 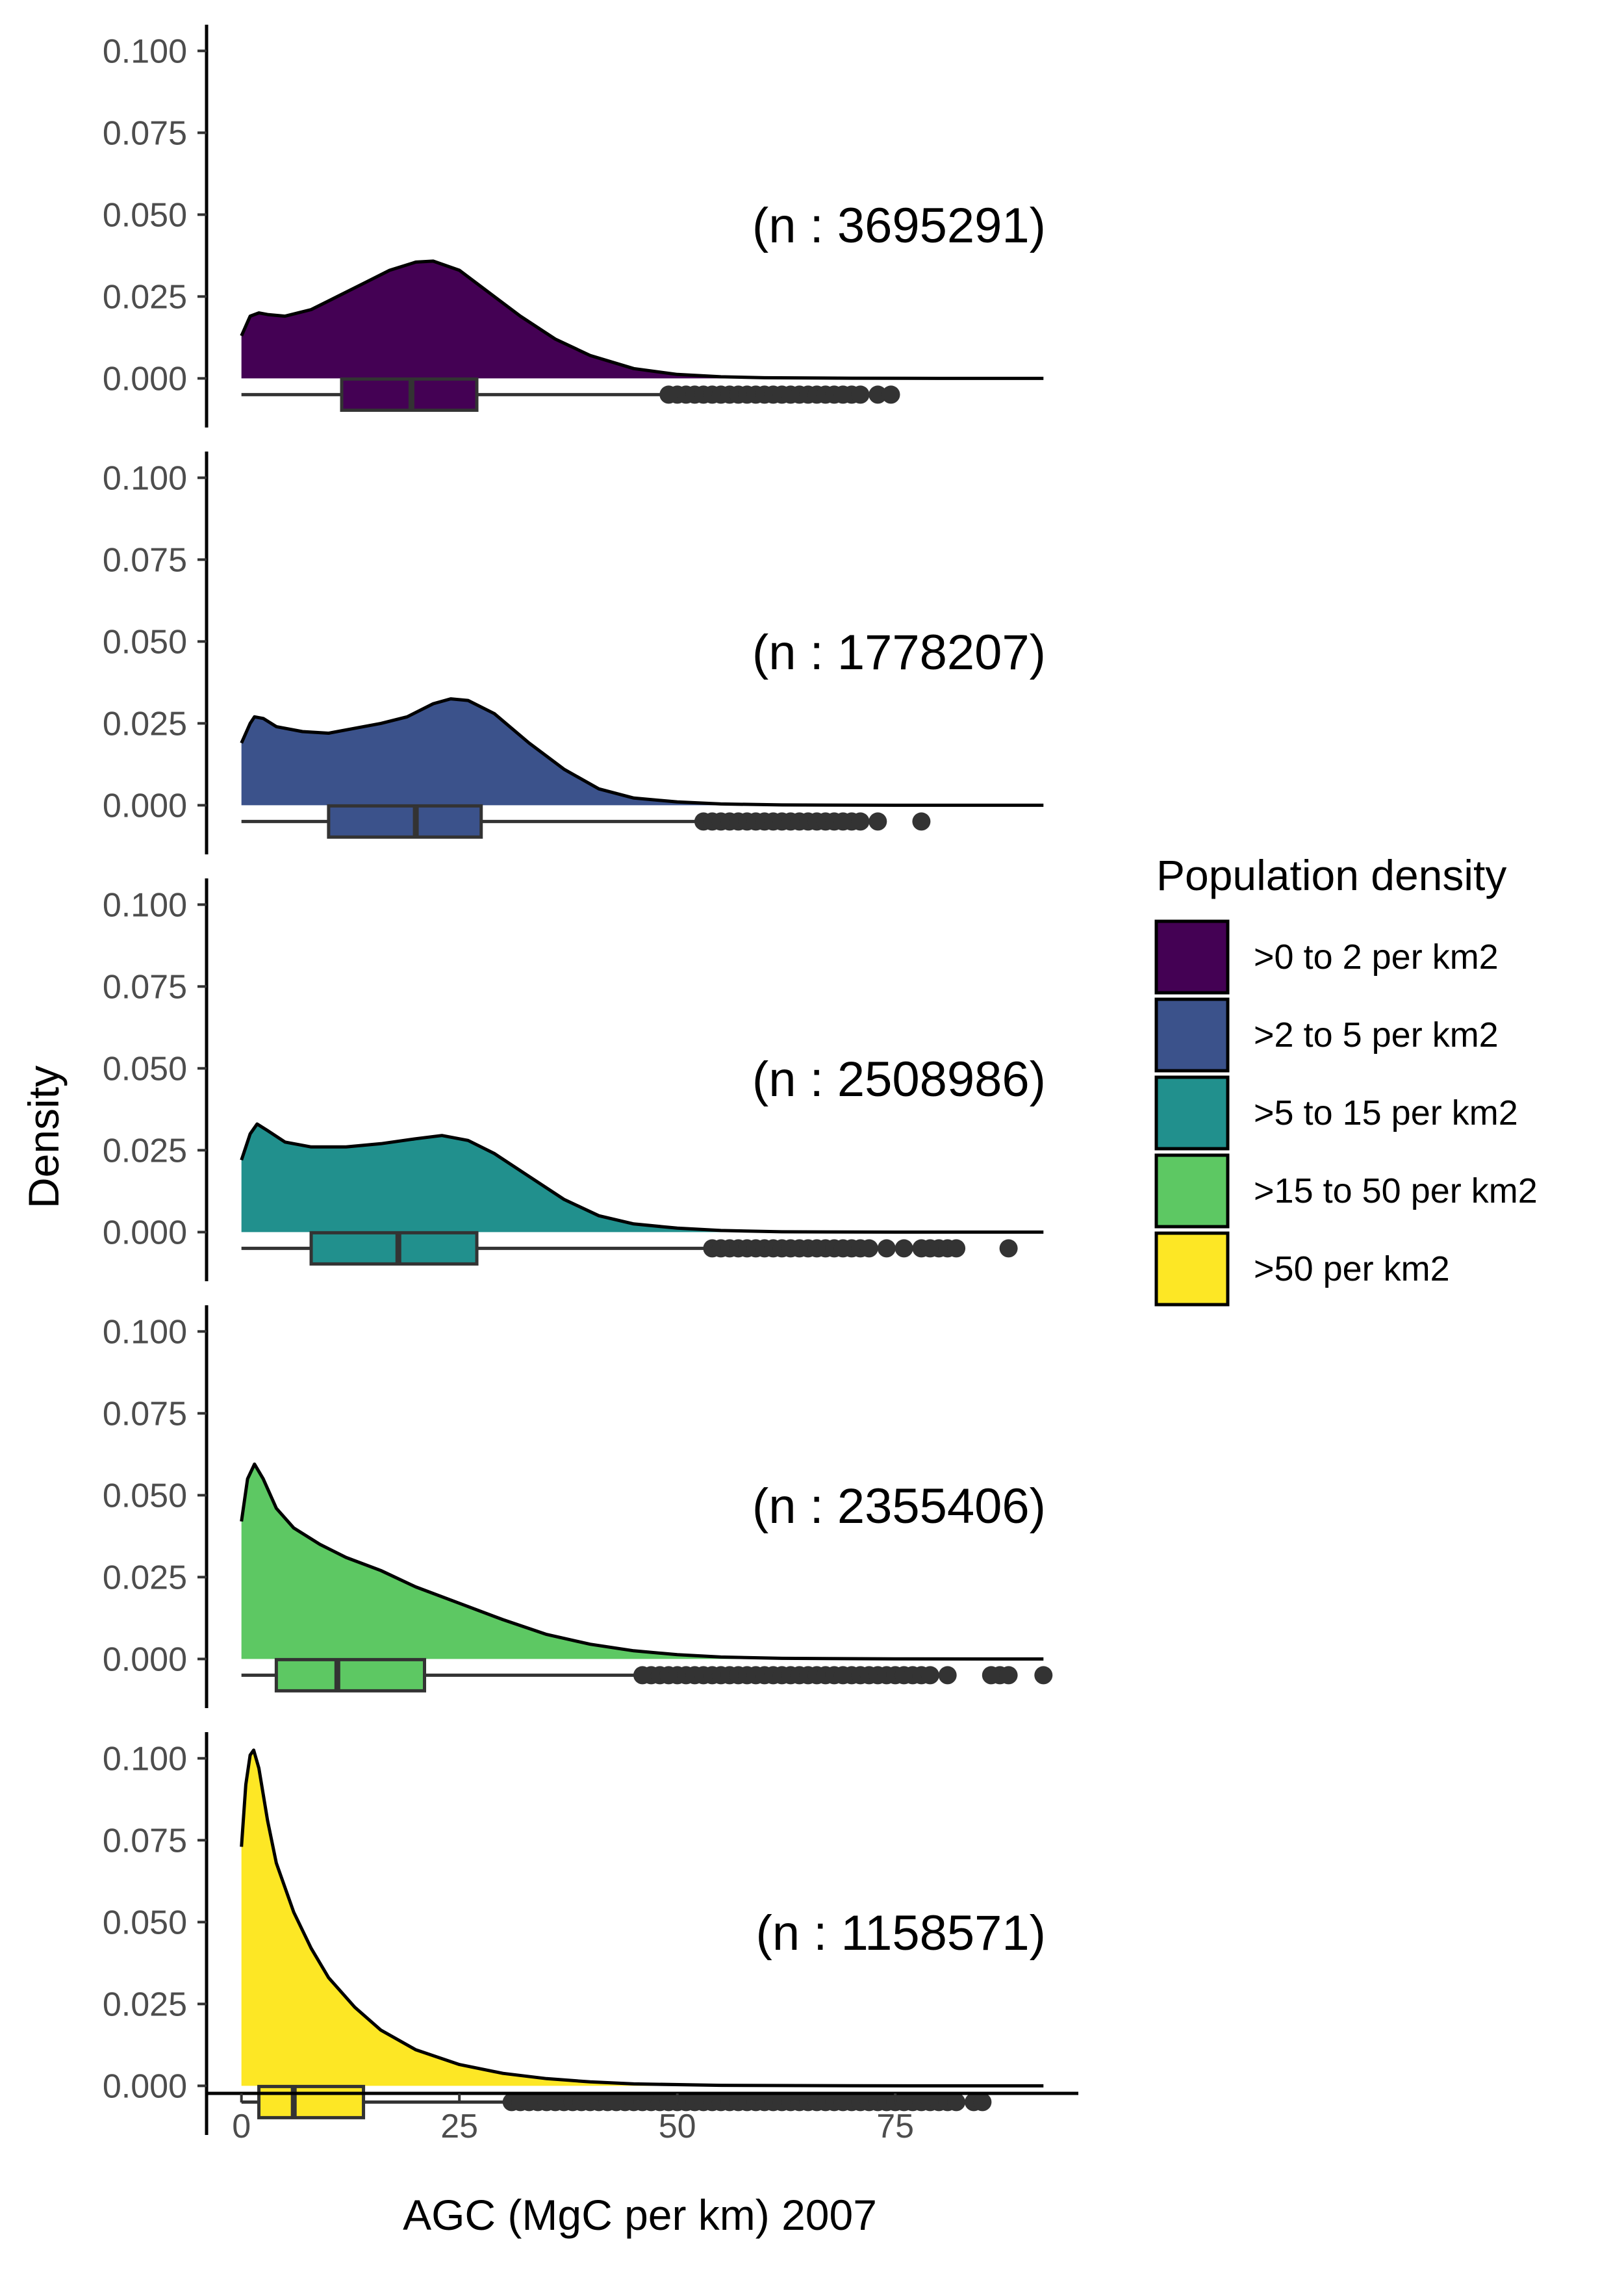 I want to click on y-axis-title: Density, so click(x=43, y=1137).